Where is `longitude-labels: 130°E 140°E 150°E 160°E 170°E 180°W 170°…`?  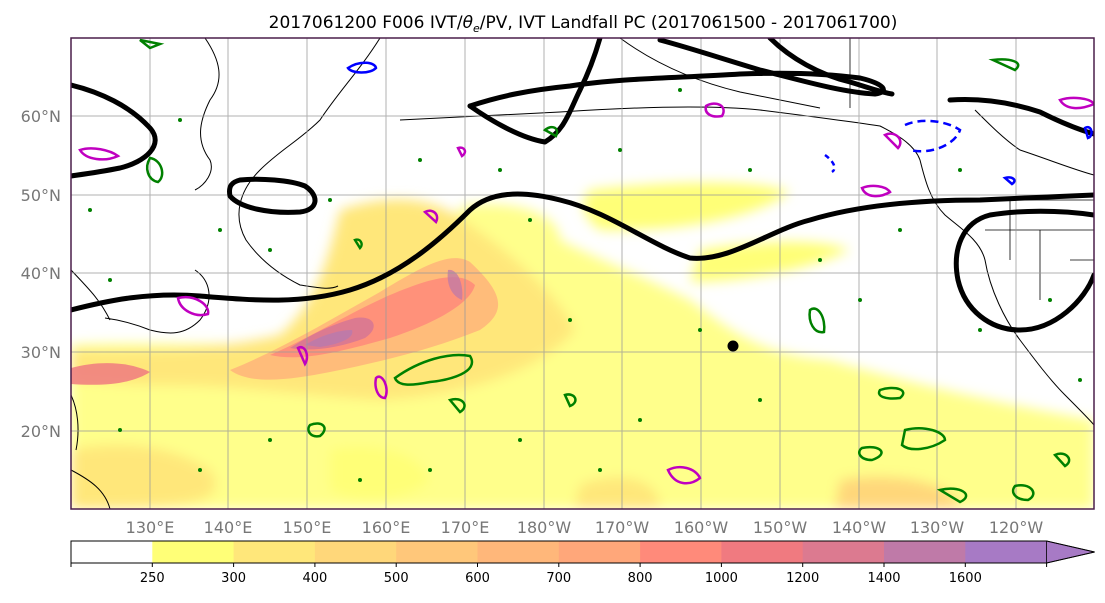 longitude-labels: 130°E 140°E 150°E 160°E 170°E 180°W 170°… is located at coordinates (585, 527).